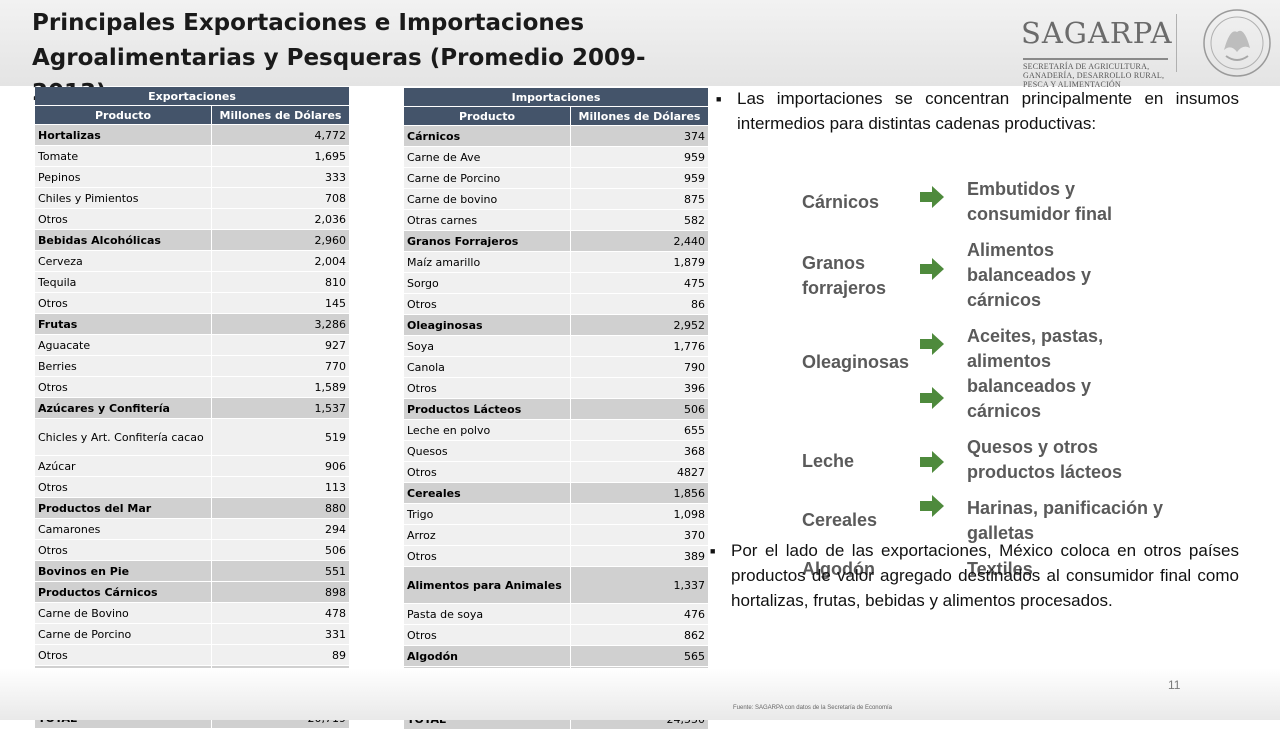 This screenshot has width=1280, height=730. Describe the element at coordinates (123, 135) in the screenshot. I see `product-cell: Hortalizas` at that location.